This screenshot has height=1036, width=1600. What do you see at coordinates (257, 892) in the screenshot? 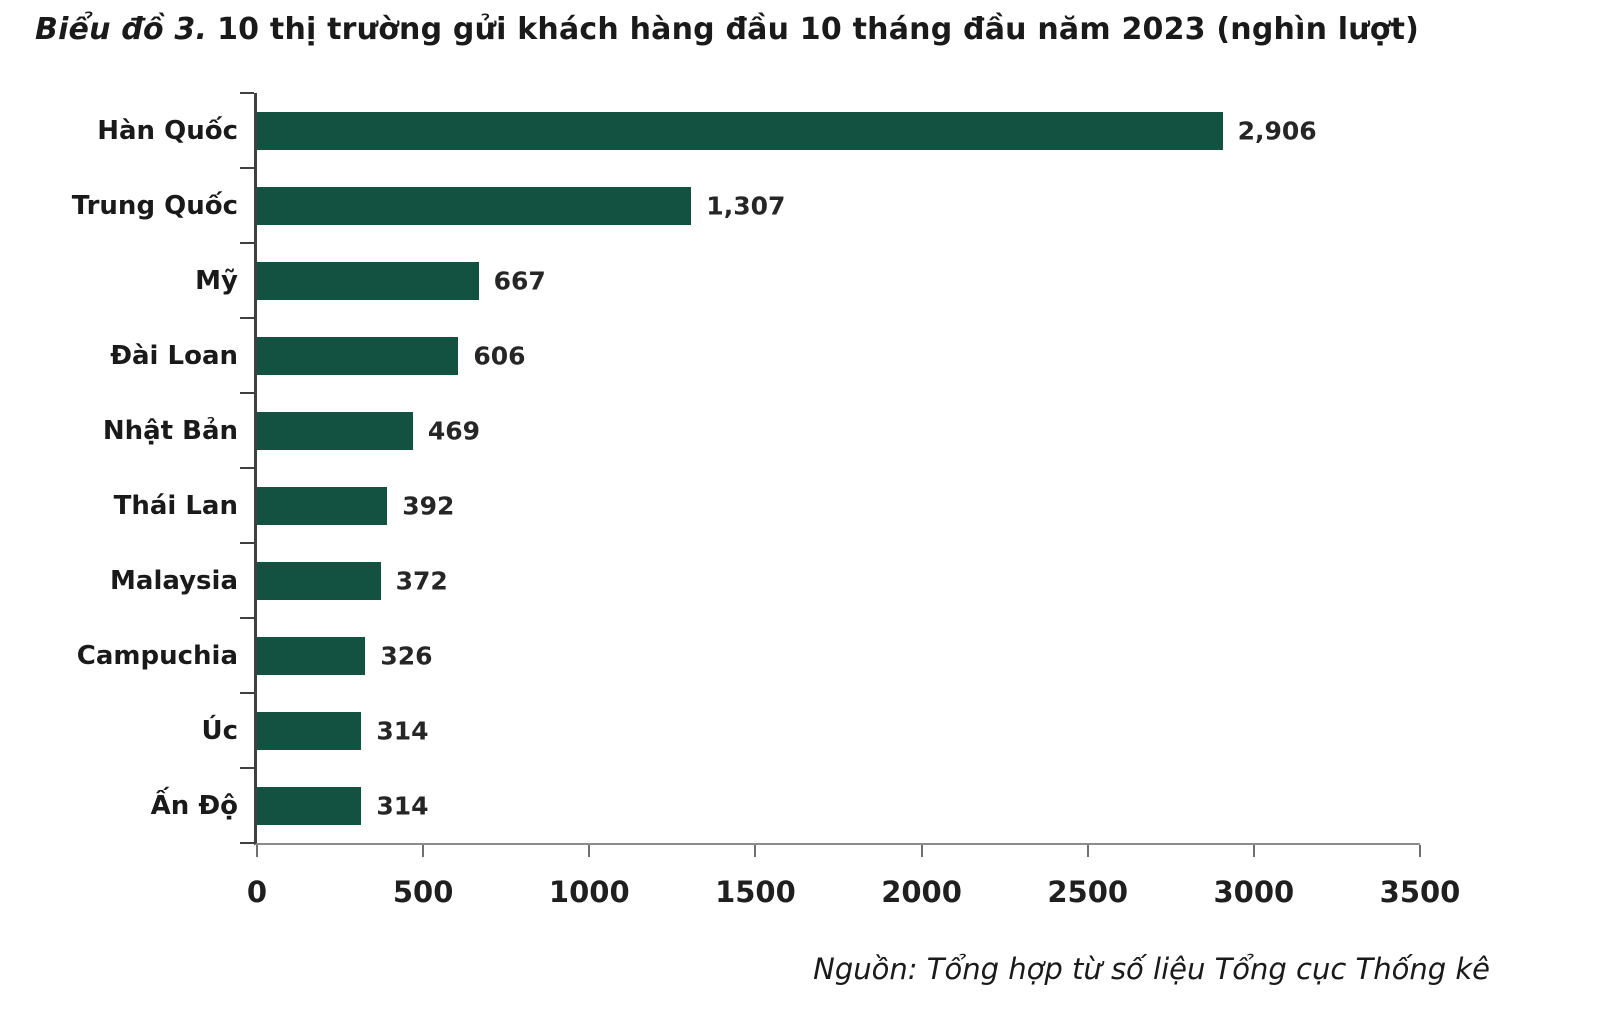
I see `x-axis-tick-label: 0` at bounding box center [257, 892].